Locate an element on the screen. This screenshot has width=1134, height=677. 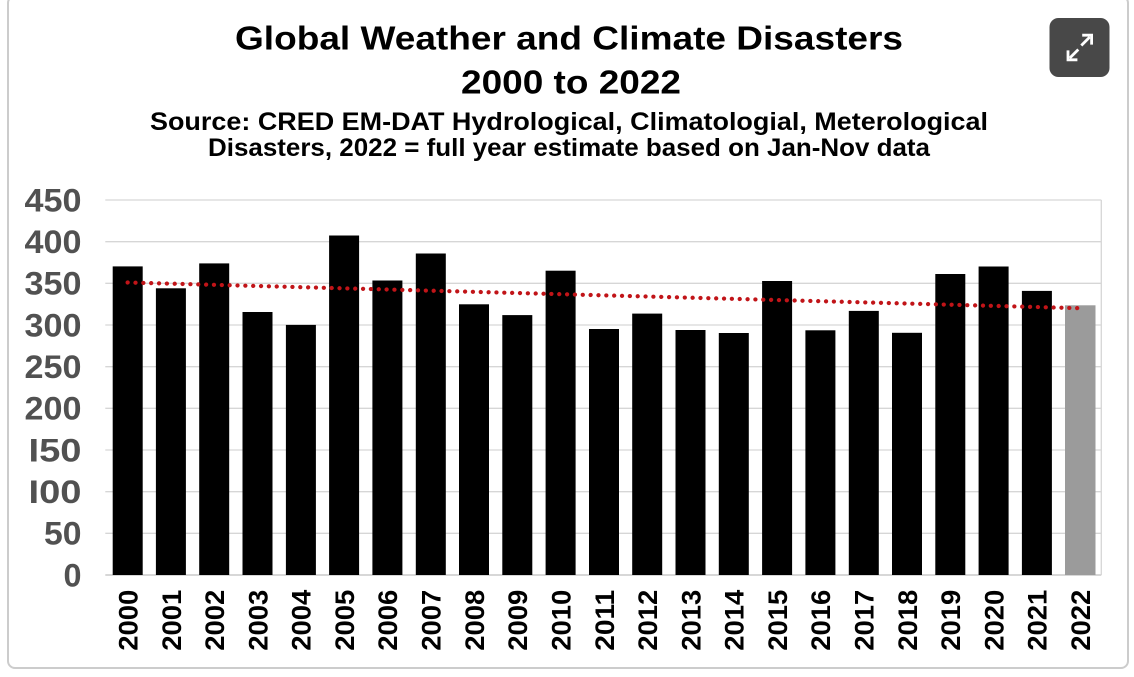
svg-text: 2018 is located at coordinates (908, 620).